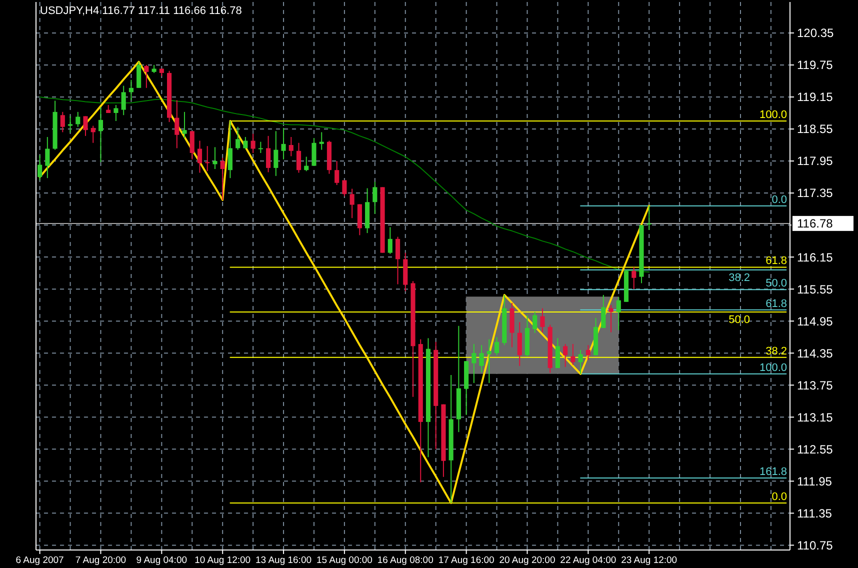  What do you see at coordinates (815, 545) in the screenshot?
I see `y-tick-label: 110.75` at bounding box center [815, 545].